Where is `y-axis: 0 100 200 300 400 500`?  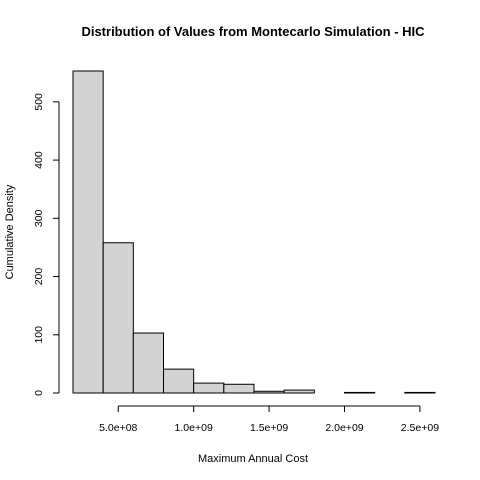
y-axis: 0 100 200 300 400 500 is located at coordinates (46, 244).